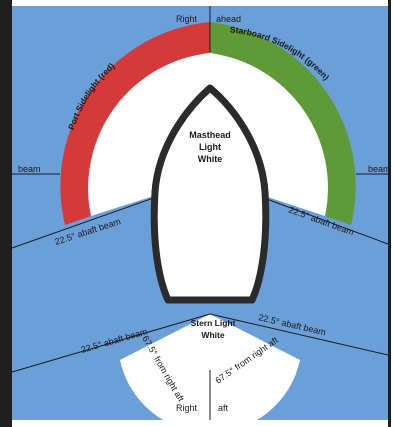 This screenshot has width=394, height=427. Describe the element at coordinates (29, 169) in the screenshot. I see `beam-label-left: beam` at that location.